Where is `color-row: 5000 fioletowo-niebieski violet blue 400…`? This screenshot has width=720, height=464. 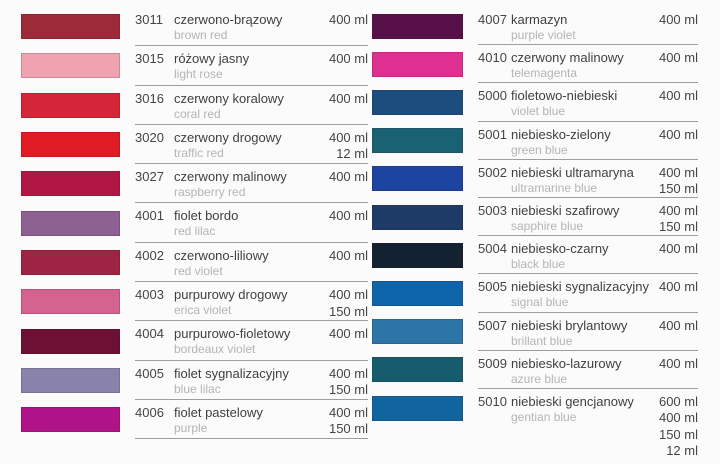 color-row: 5000 fioletowo-niebieski violet blue 400… is located at coordinates (535, 102).